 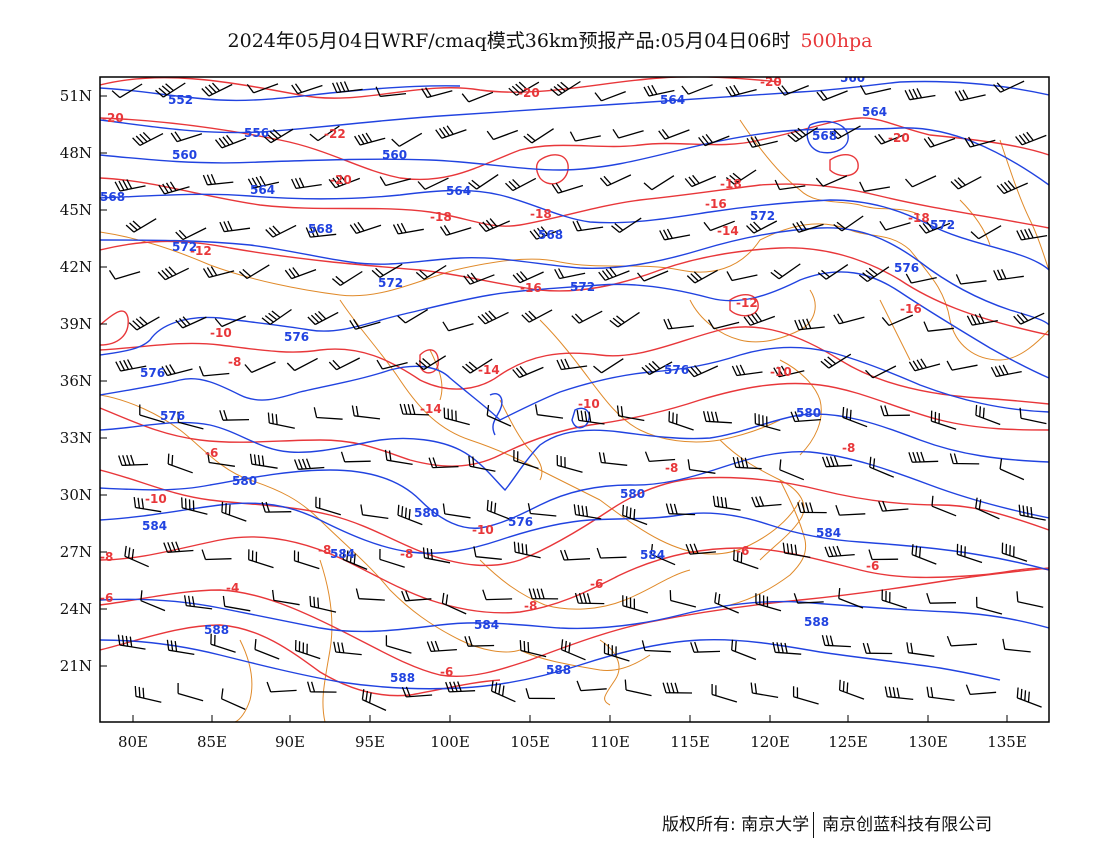 I want to click on temperature-contour, so click(x=744, y=305).